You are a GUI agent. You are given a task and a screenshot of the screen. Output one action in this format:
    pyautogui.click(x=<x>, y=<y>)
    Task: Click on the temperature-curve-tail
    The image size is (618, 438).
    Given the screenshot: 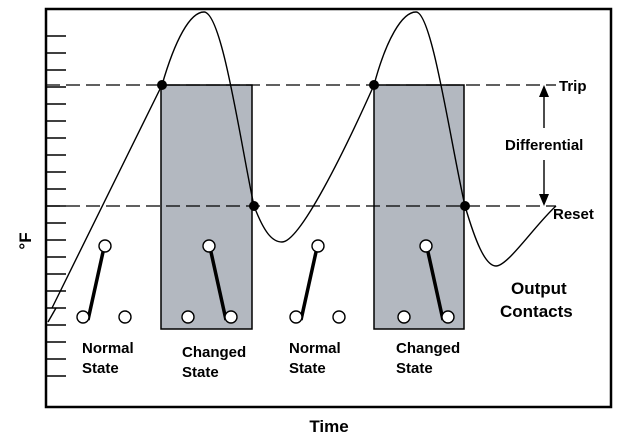 What is the action you would take?
    pyautogui.click(x=52, y=315)
    